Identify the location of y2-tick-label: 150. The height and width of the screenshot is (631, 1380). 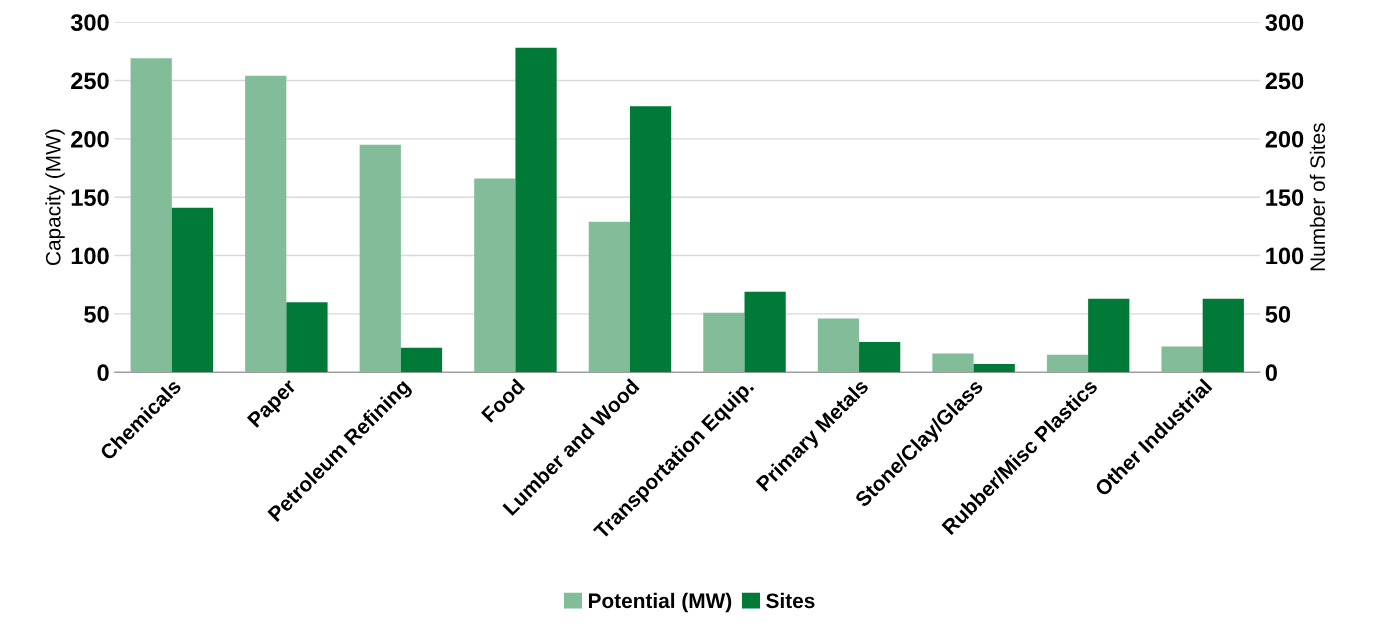
(1285, 197).